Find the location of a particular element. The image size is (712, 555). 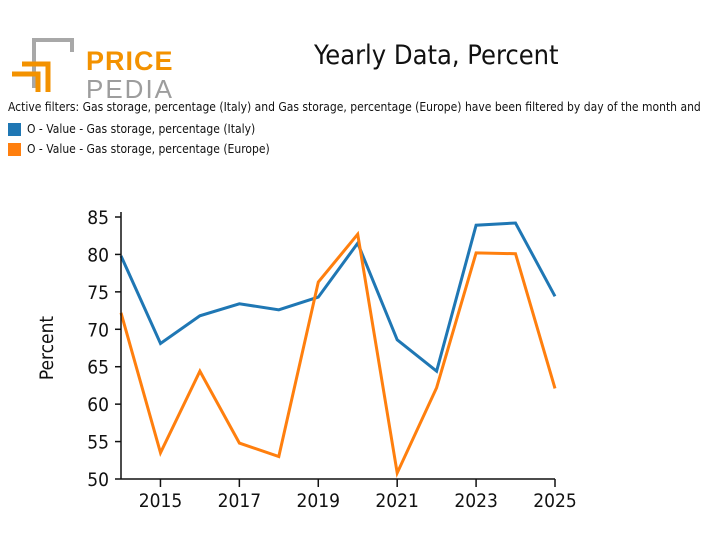

x-tick-label-2019: 2019 is located at coordinates (319, 501).